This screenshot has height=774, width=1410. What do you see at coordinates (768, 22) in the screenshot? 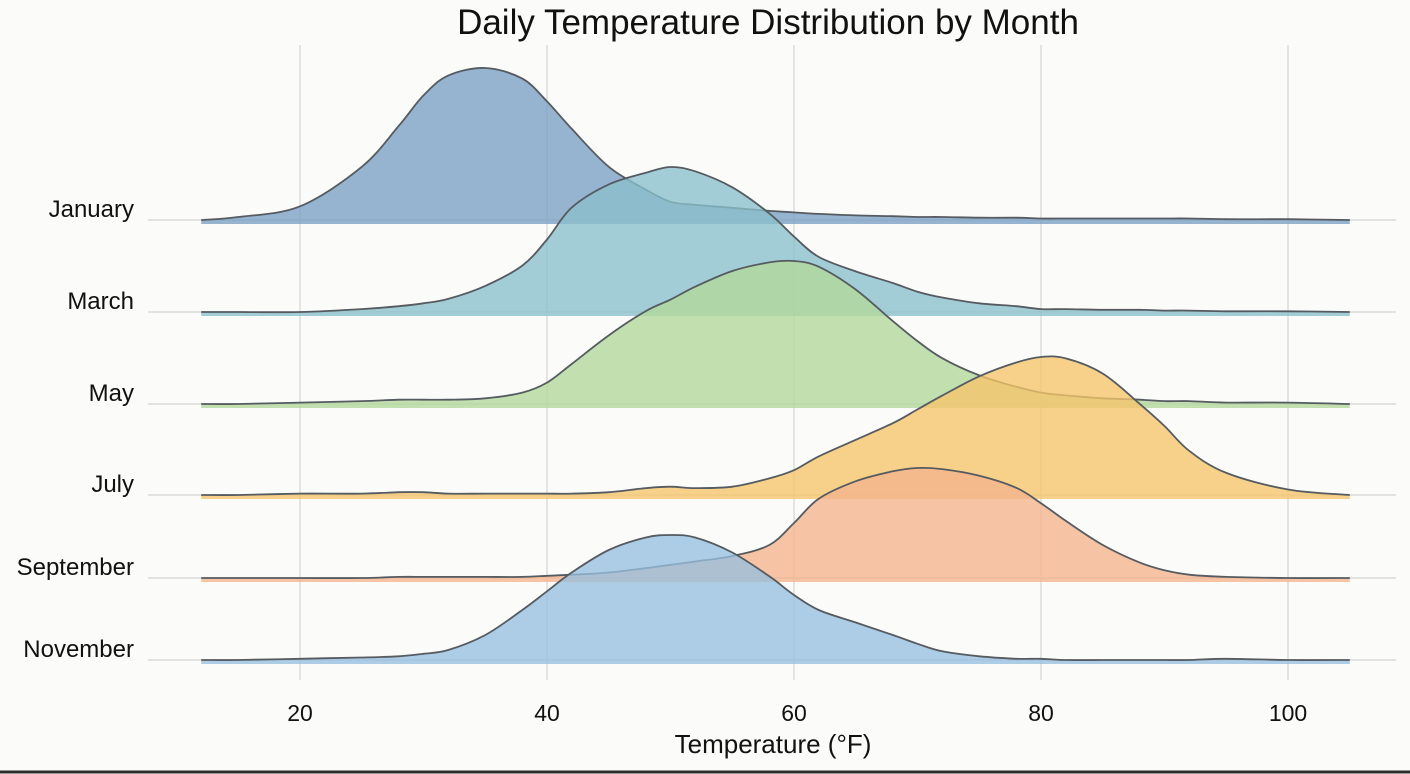
I see `chart-title: Daily Temperature Distribution by Month` at bounding box center [768, 22].